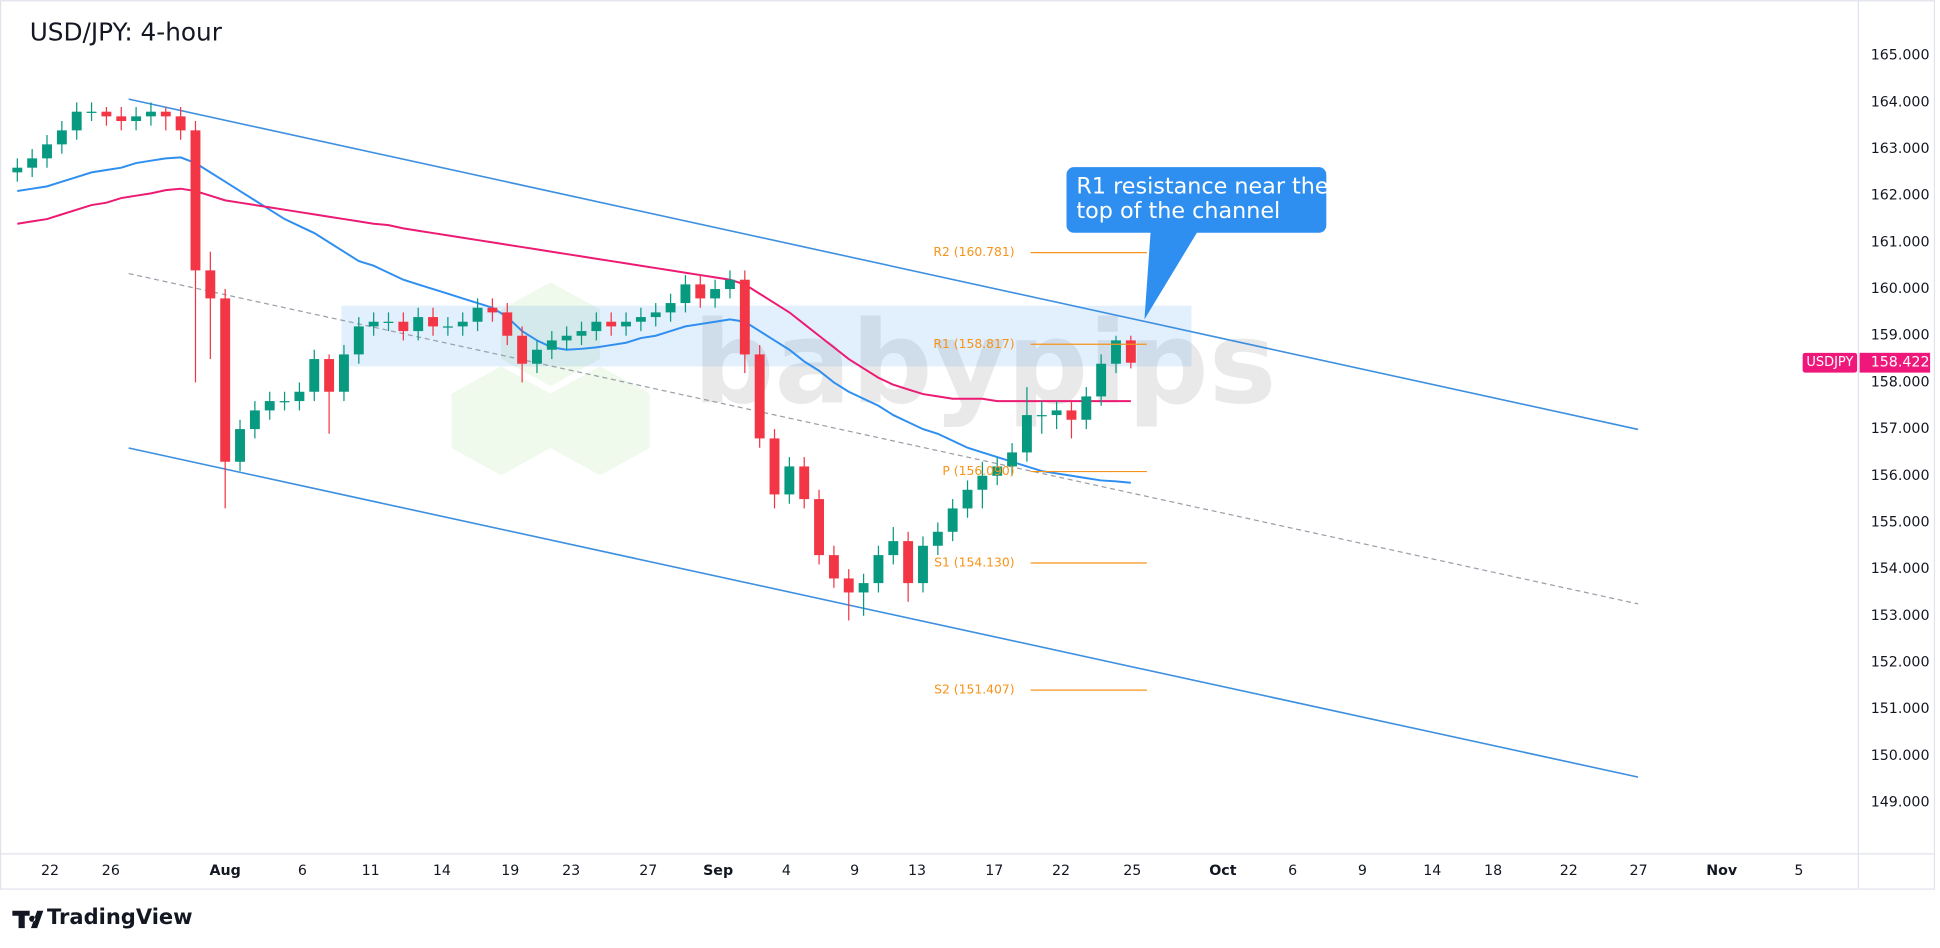 Image resolution: width=1940 pixels, height=948 pixels. I want to click on x-tick-label: Oct, so click(1223, 871).